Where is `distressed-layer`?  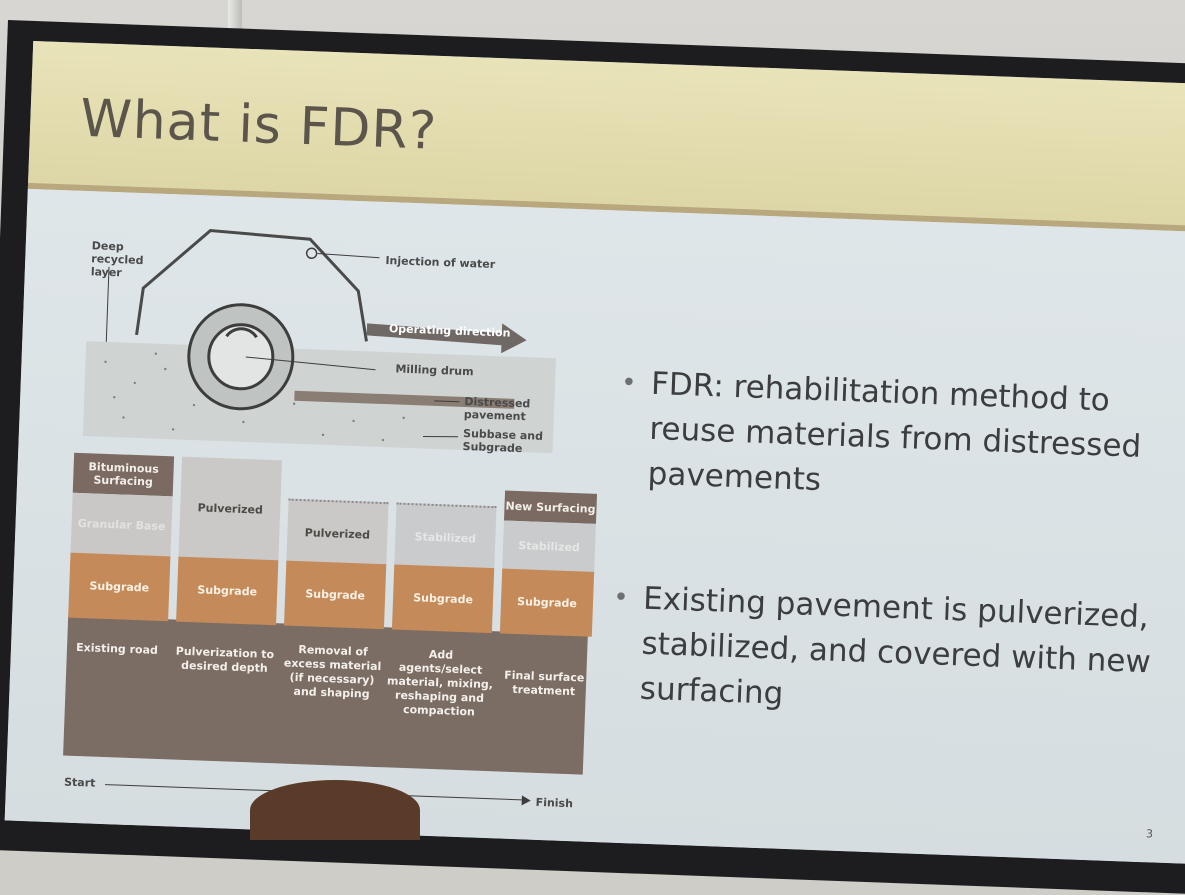
distressed-layer is located at coordinates (404, 399).